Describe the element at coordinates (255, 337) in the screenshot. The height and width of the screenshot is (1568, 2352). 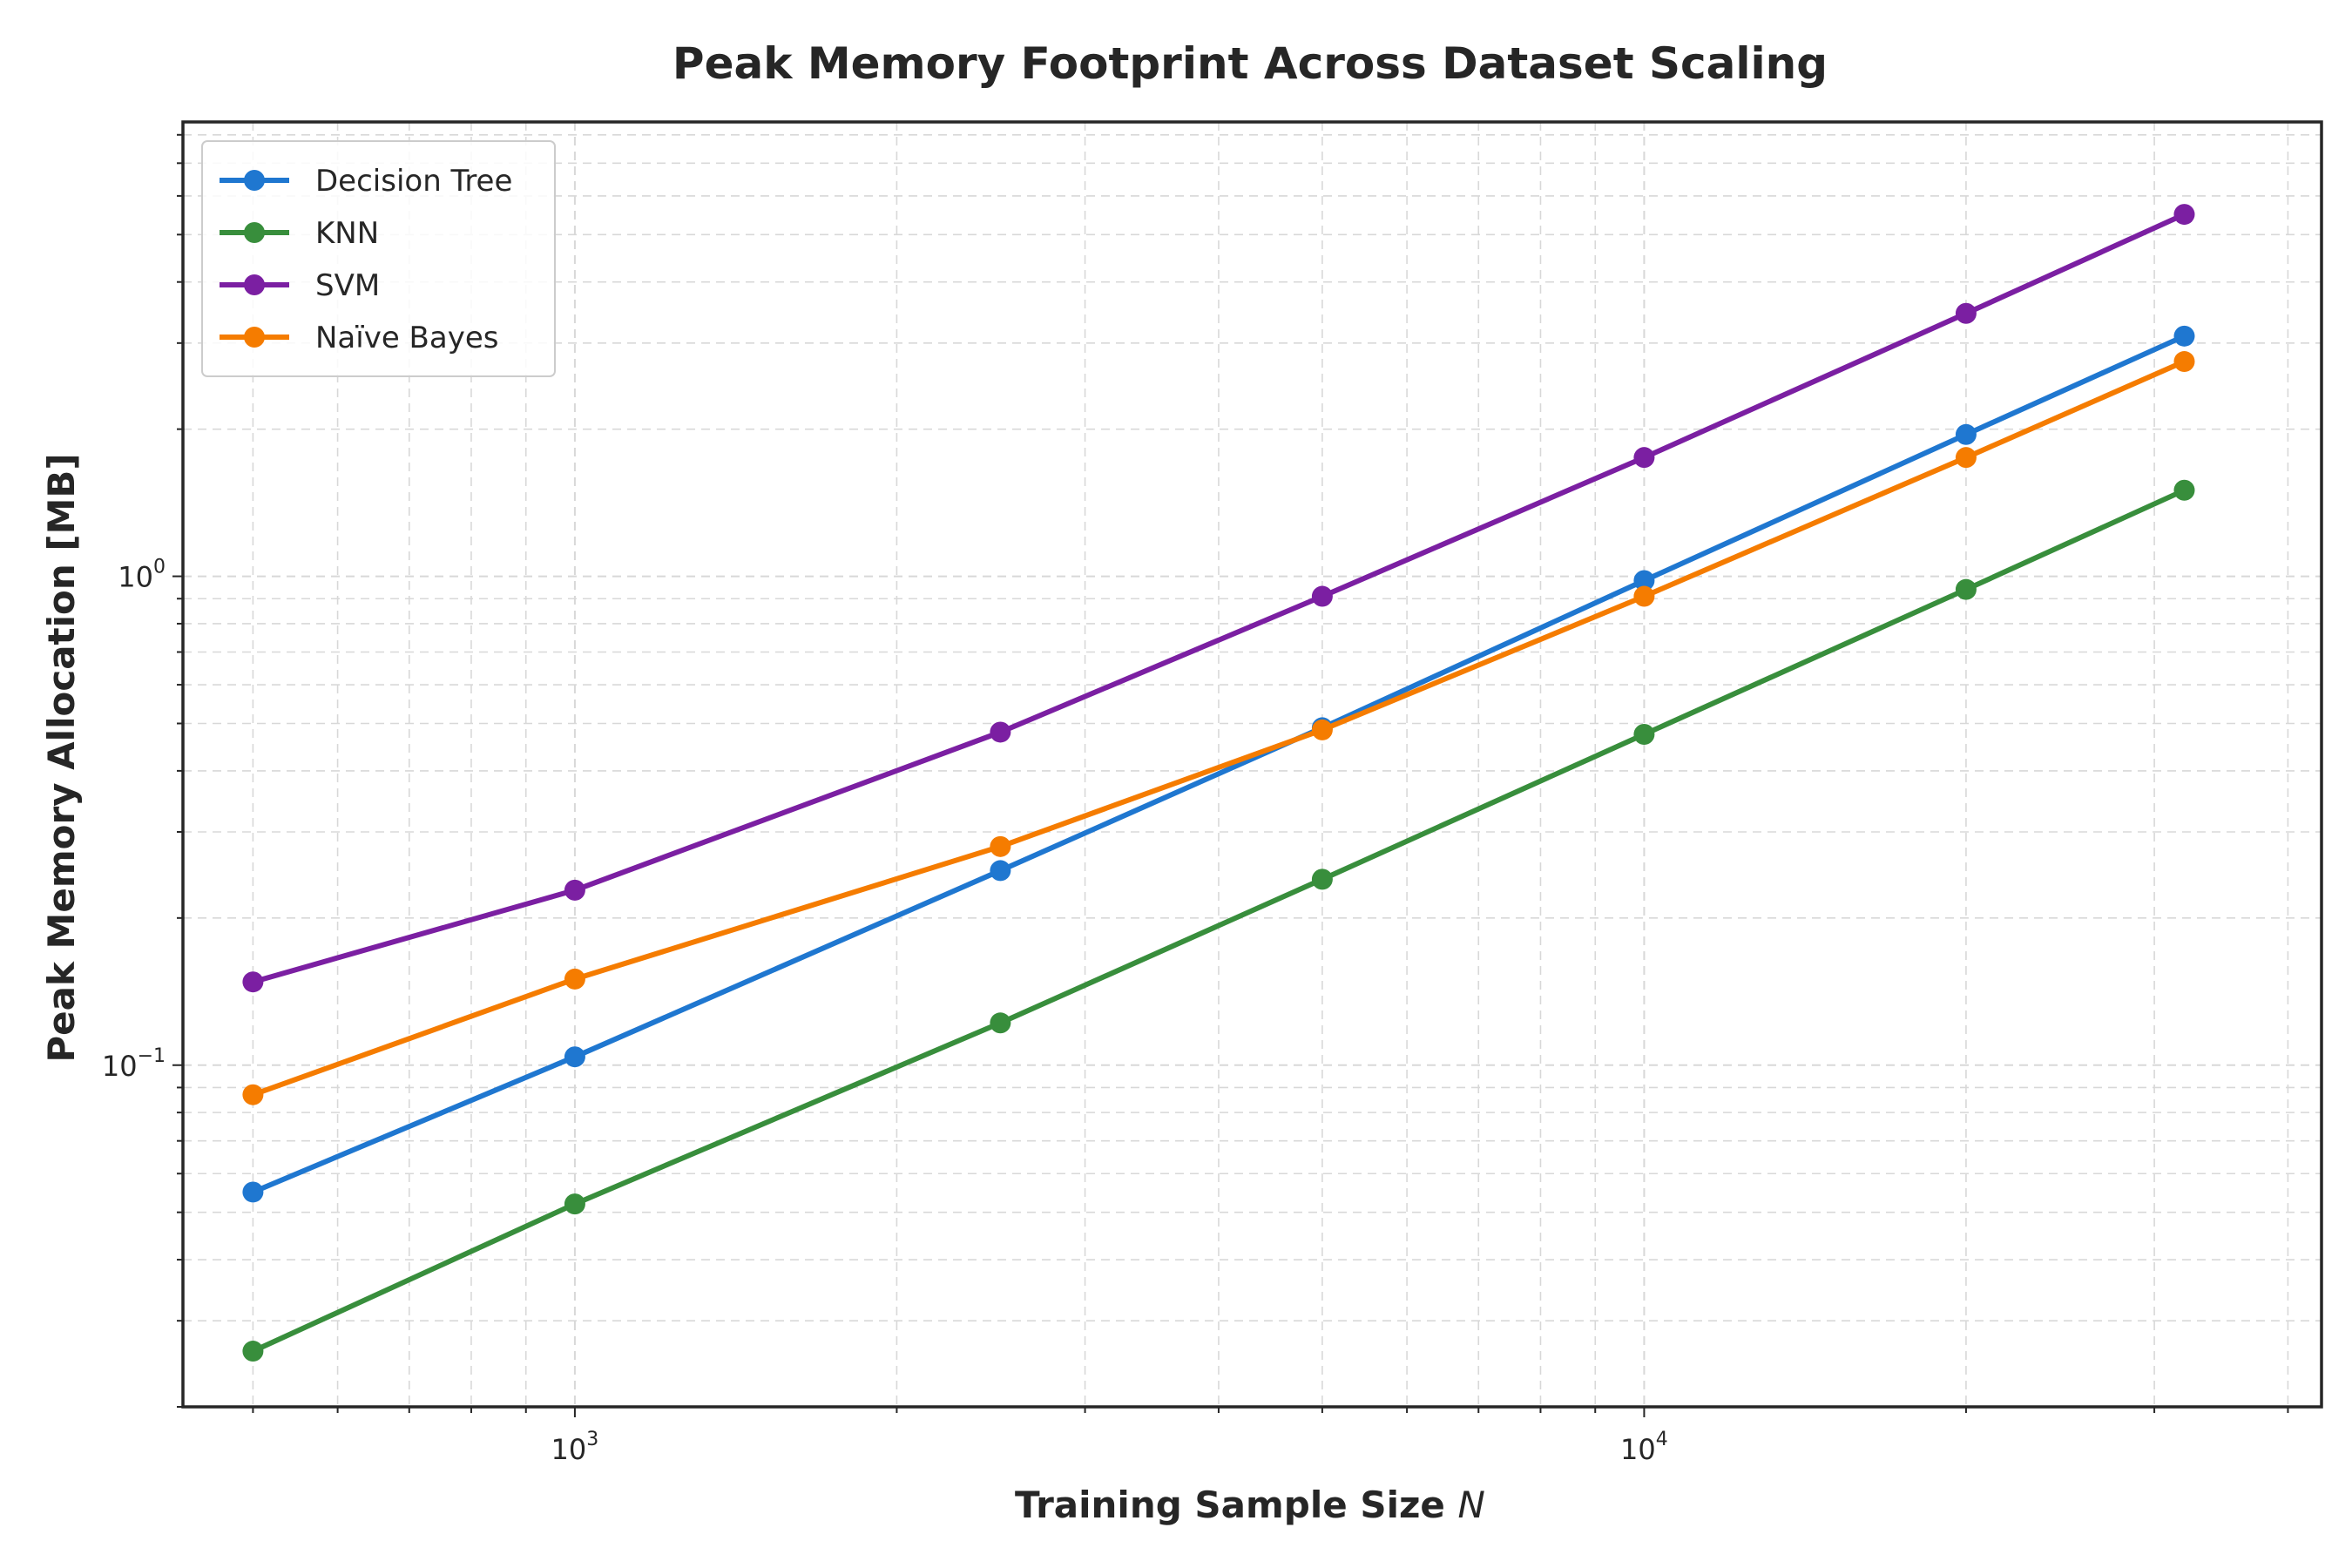
I see `legend-marker-na-ve-bayes` at that location.